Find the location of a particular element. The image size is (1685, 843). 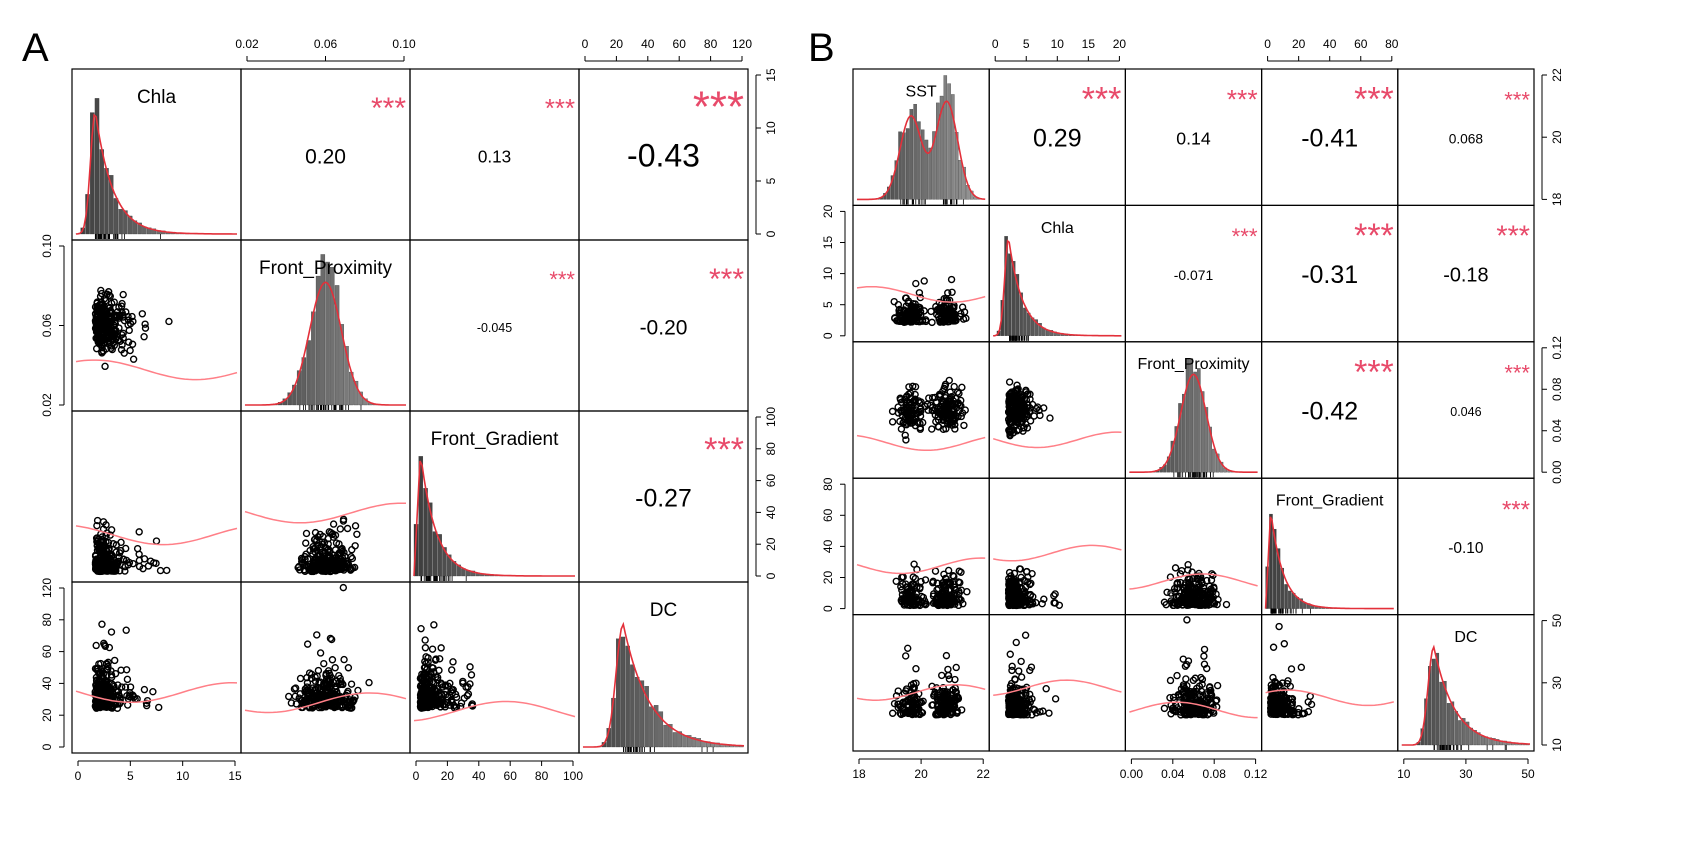

panel-a-tick-label: 5 is located at coordinates (130, 776).